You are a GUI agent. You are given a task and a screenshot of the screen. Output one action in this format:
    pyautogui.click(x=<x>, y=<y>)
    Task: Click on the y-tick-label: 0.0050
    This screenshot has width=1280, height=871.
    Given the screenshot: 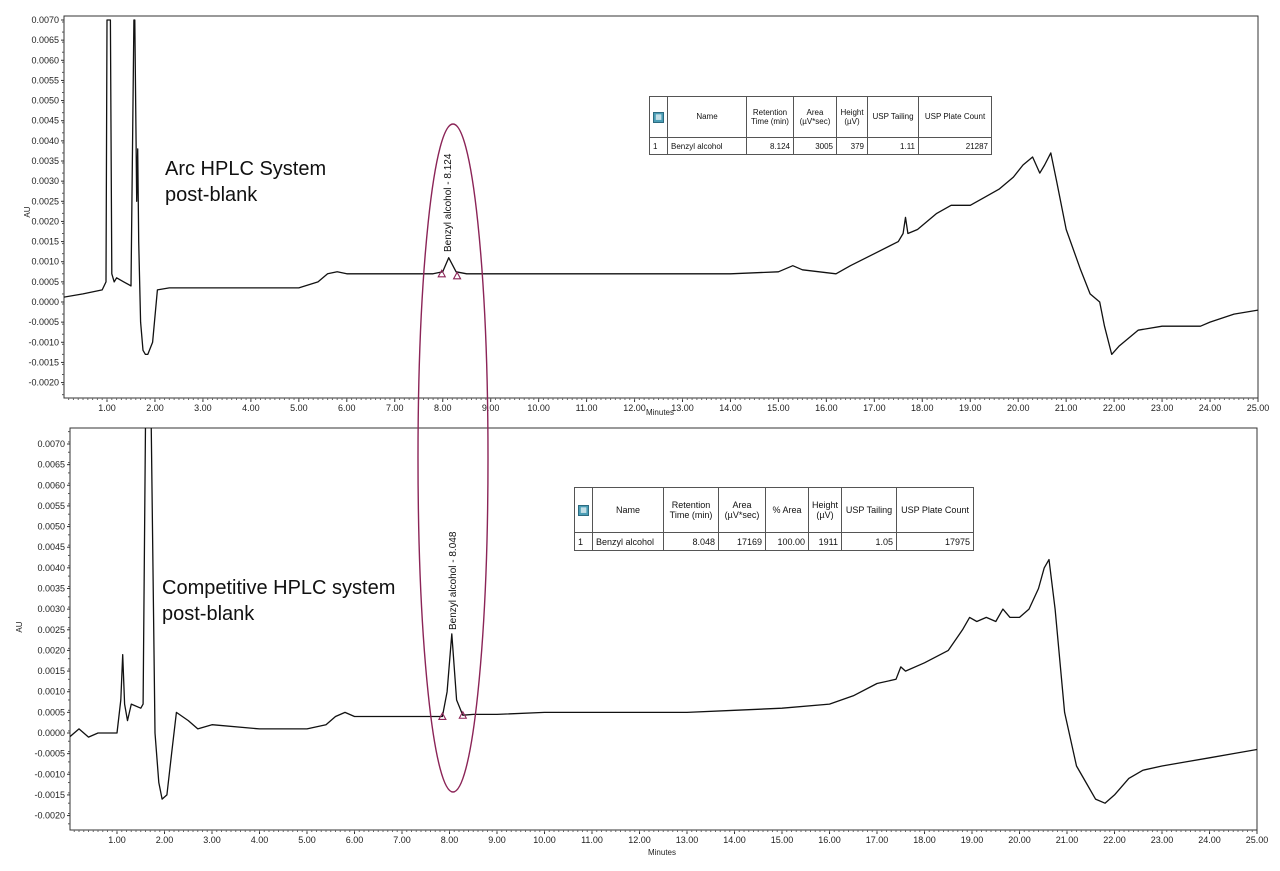 What is the action you would take?
    pyautogui.click(x=51, y=527)
    